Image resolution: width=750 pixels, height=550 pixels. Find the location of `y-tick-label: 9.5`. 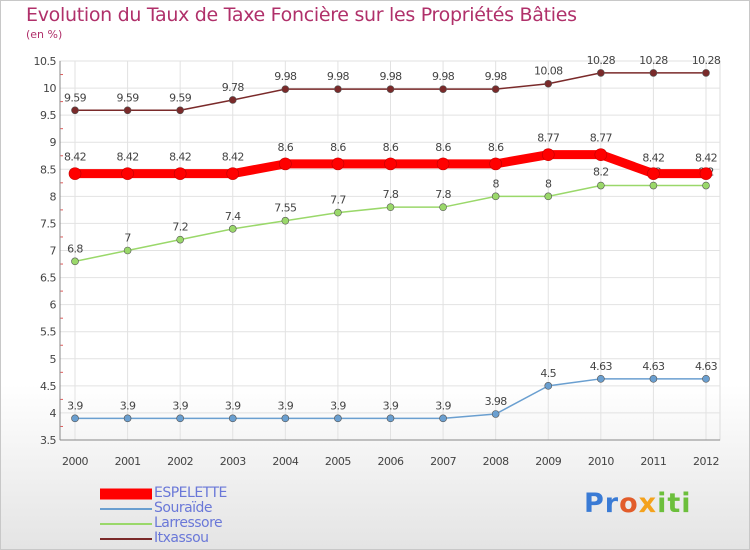

y-tick-label: 9.5 is located at coordinates (48, 115).